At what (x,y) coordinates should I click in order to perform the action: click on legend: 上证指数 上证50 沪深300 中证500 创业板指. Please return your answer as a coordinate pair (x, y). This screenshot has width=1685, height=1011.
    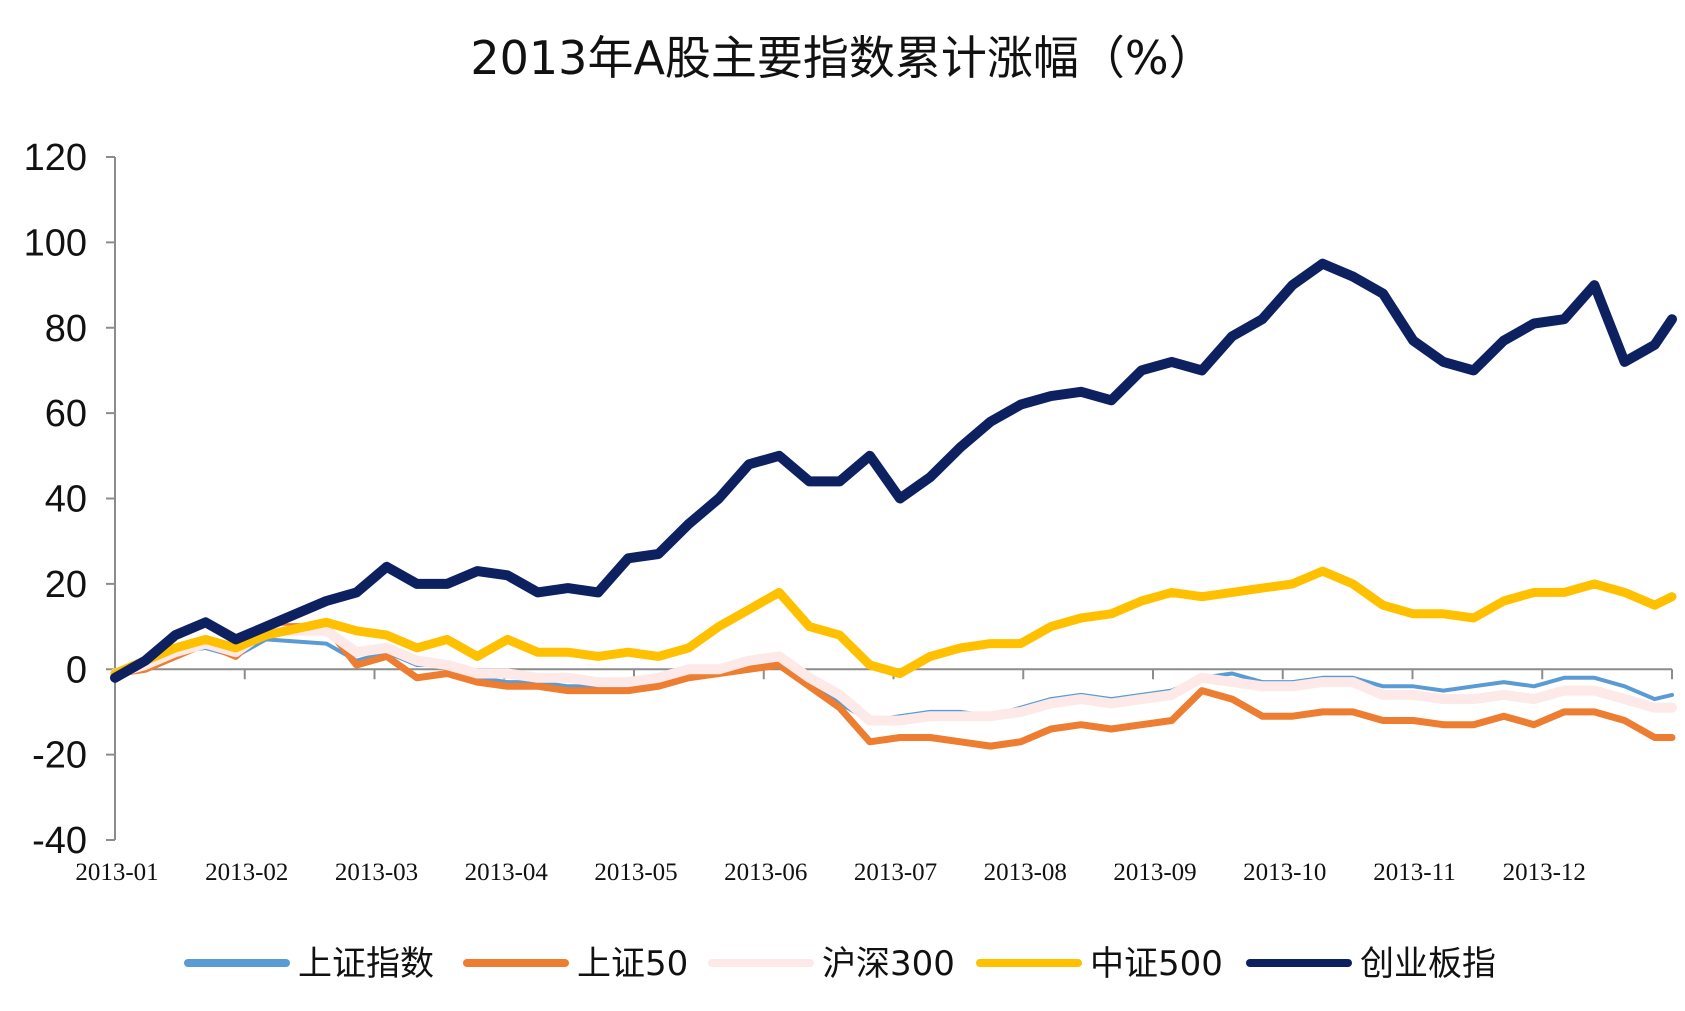
    Looking at the image, I should click on (840, 964).